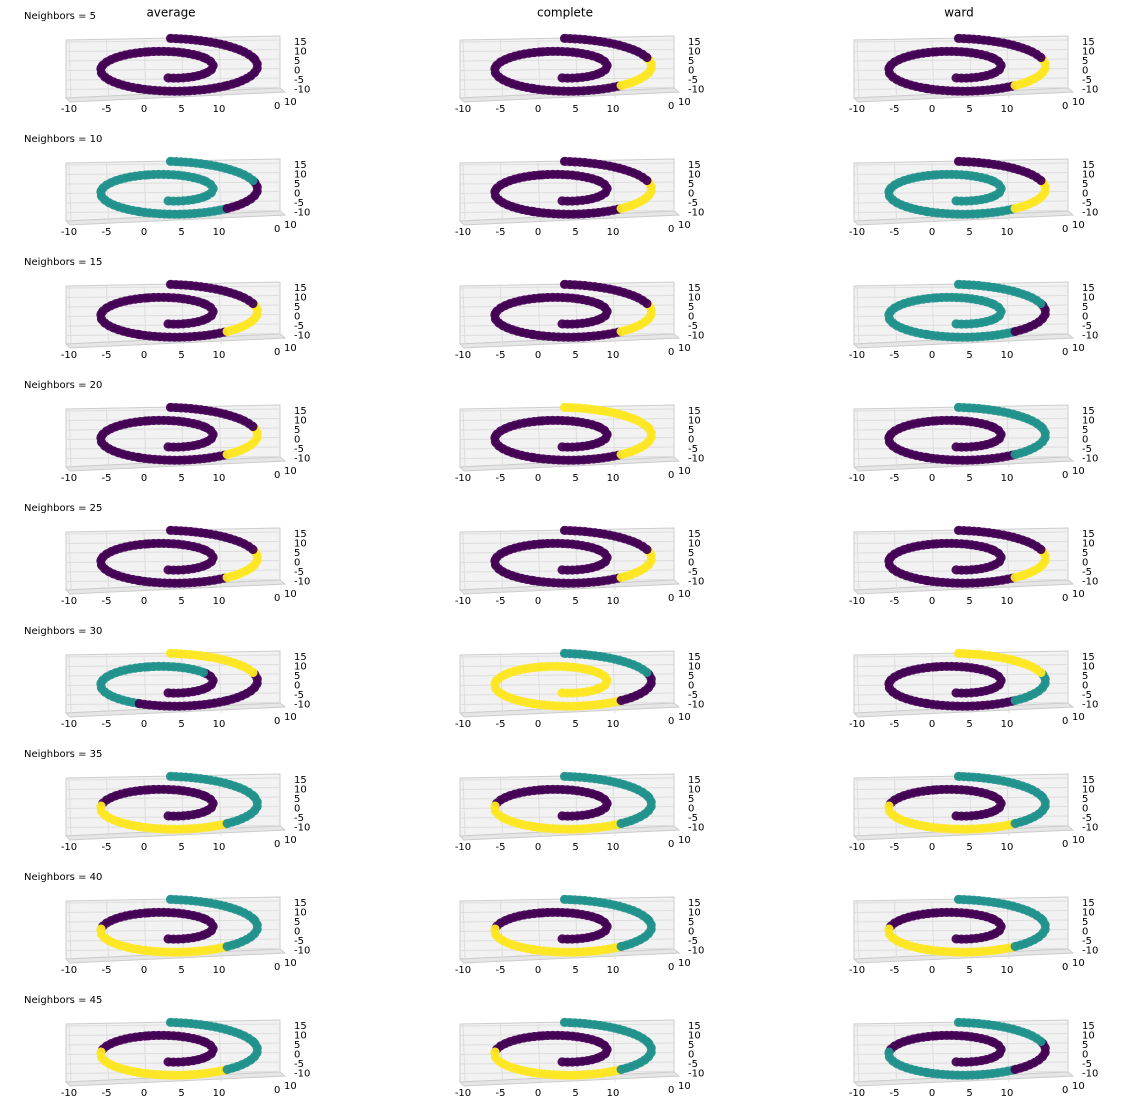 Image resolution: width=1130 pixels, height=1109 pixels. Describe the element at coordinates (63, 877) in the screenshot. I see `row-label: Neighbors = 40` at that location.